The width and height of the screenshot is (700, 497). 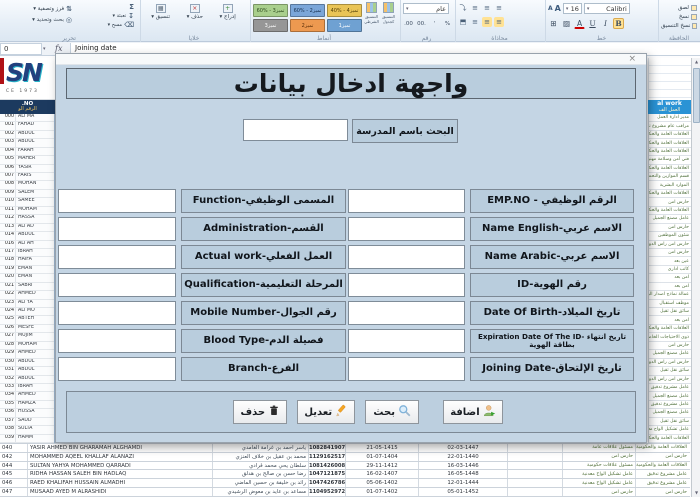 What do you see at coordinates (385, 49) in the screenshot?
I see `formula-input: Joining date` at bounding box center [385, 49].